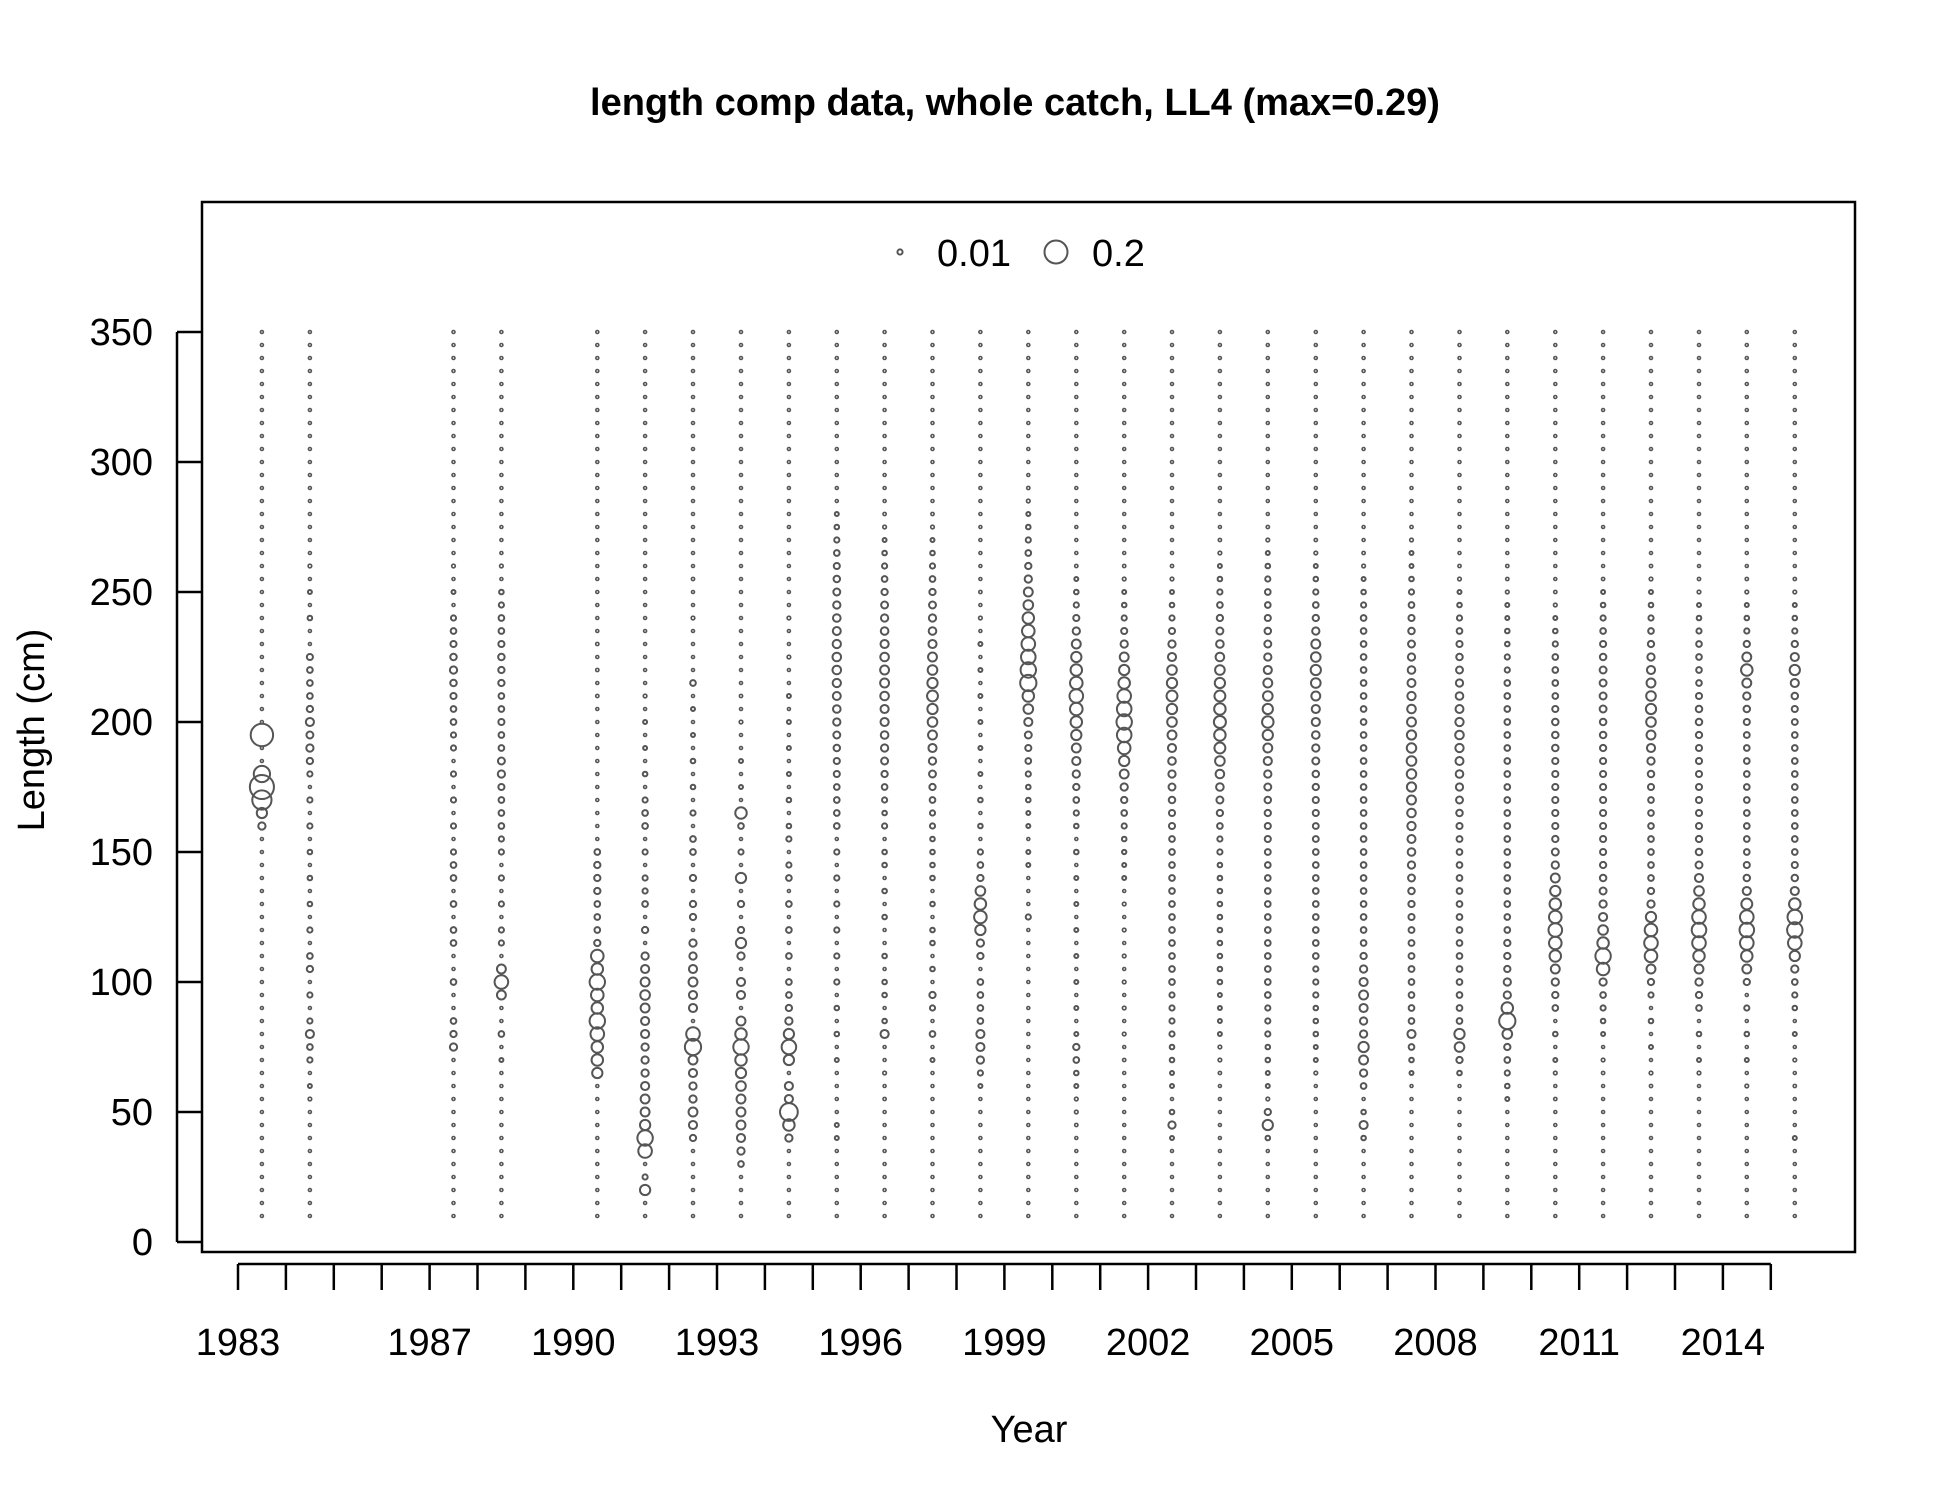 The height and width of the screenshot is (1500, 1950). I want to click on y-tick-label: 50, so click(132, 1113).